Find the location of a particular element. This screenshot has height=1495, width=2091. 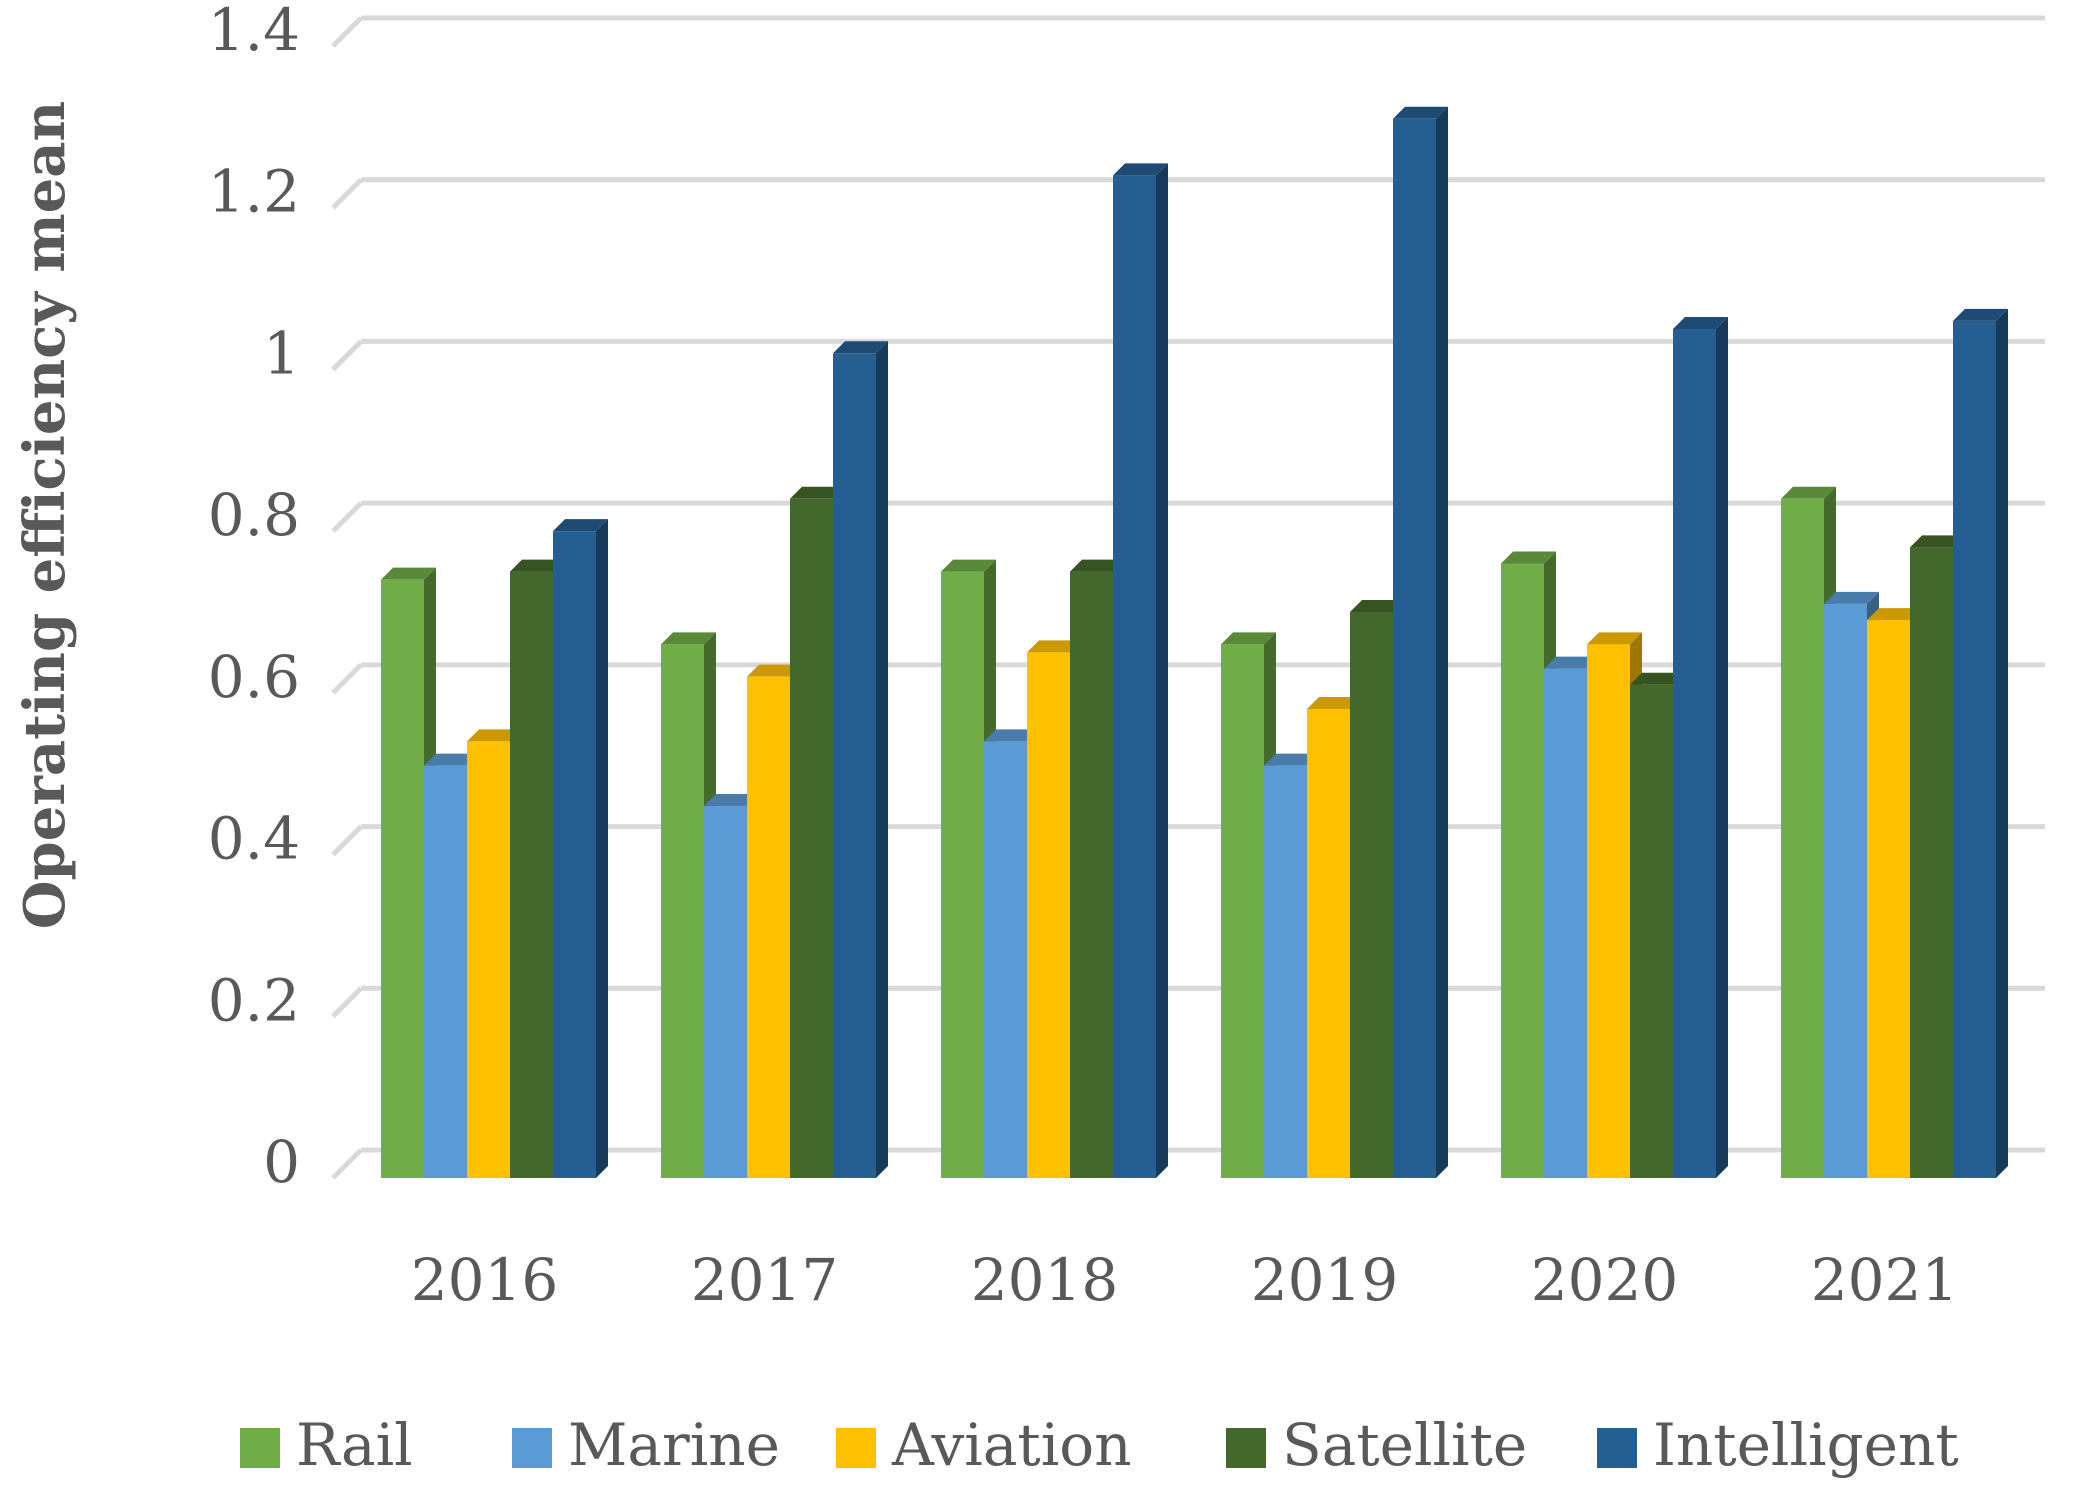

x-category-label: 2020 is located at coordinates (1605, 1280).